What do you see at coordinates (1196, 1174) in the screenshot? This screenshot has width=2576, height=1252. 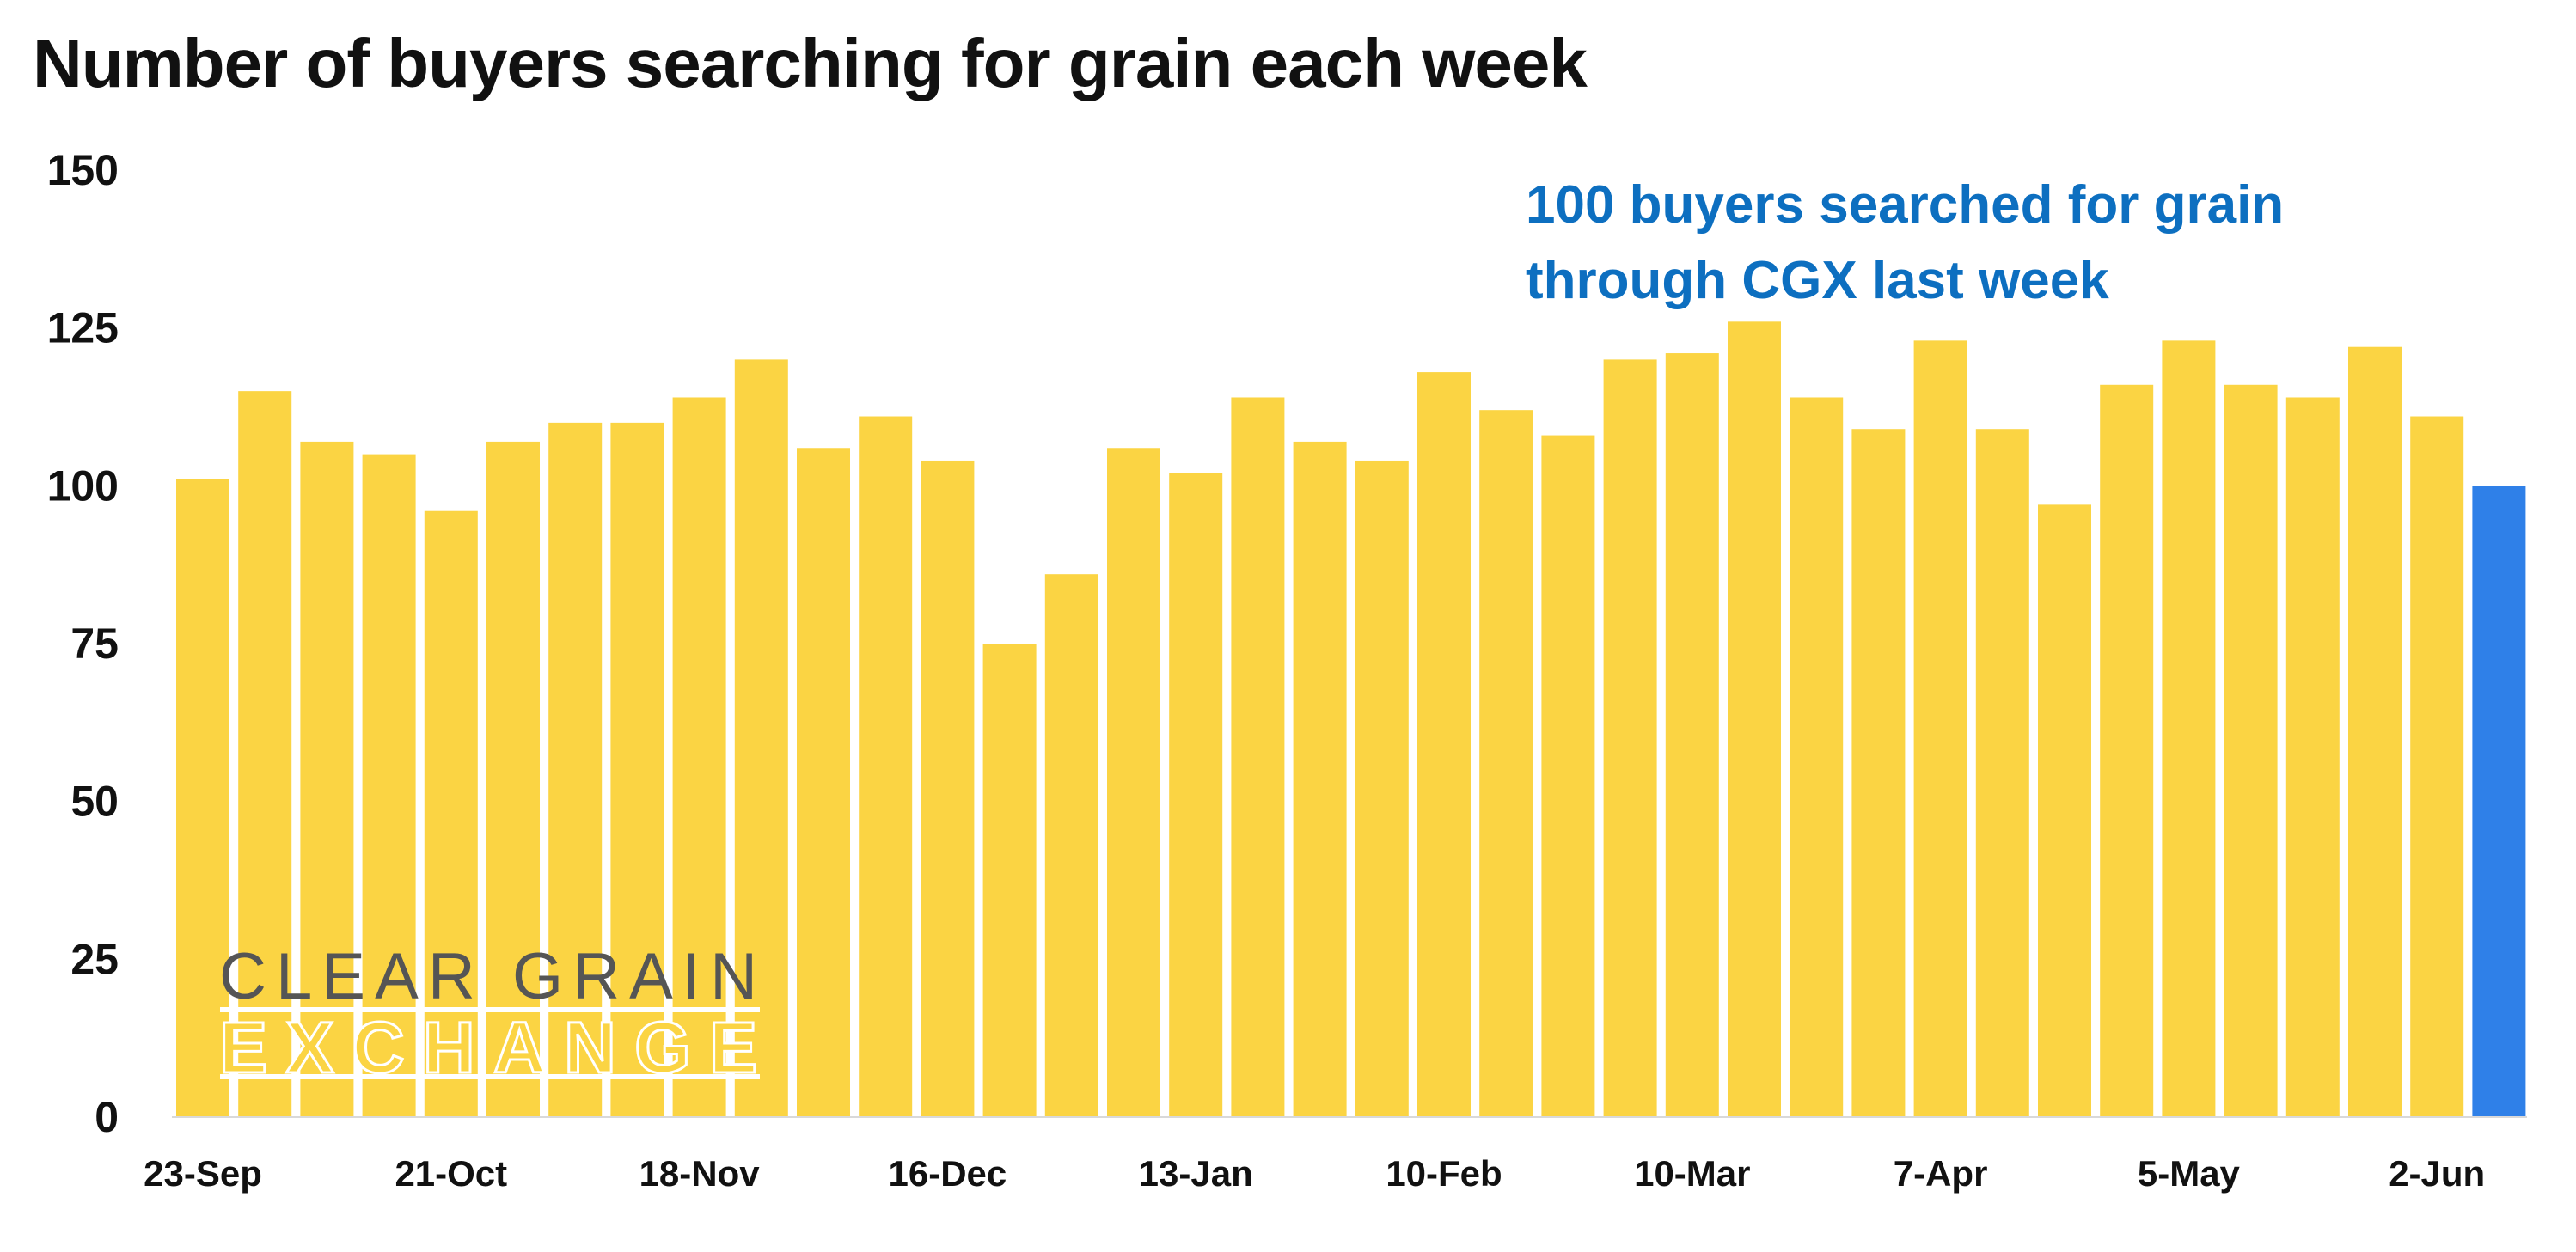 I see `x-tick-label: 13-Jan` at bounding box center [1196, 1174].